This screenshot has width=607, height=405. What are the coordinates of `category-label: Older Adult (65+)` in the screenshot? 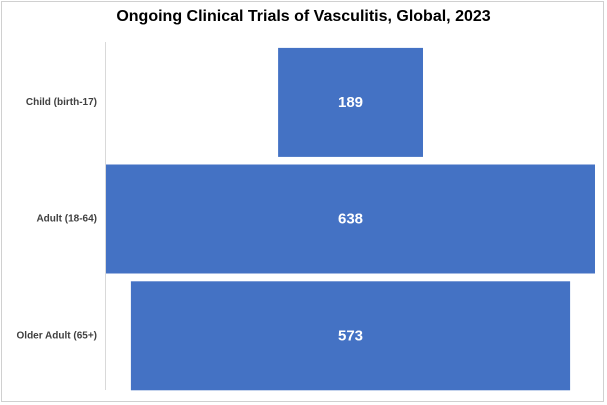 It's located at (57, 335).